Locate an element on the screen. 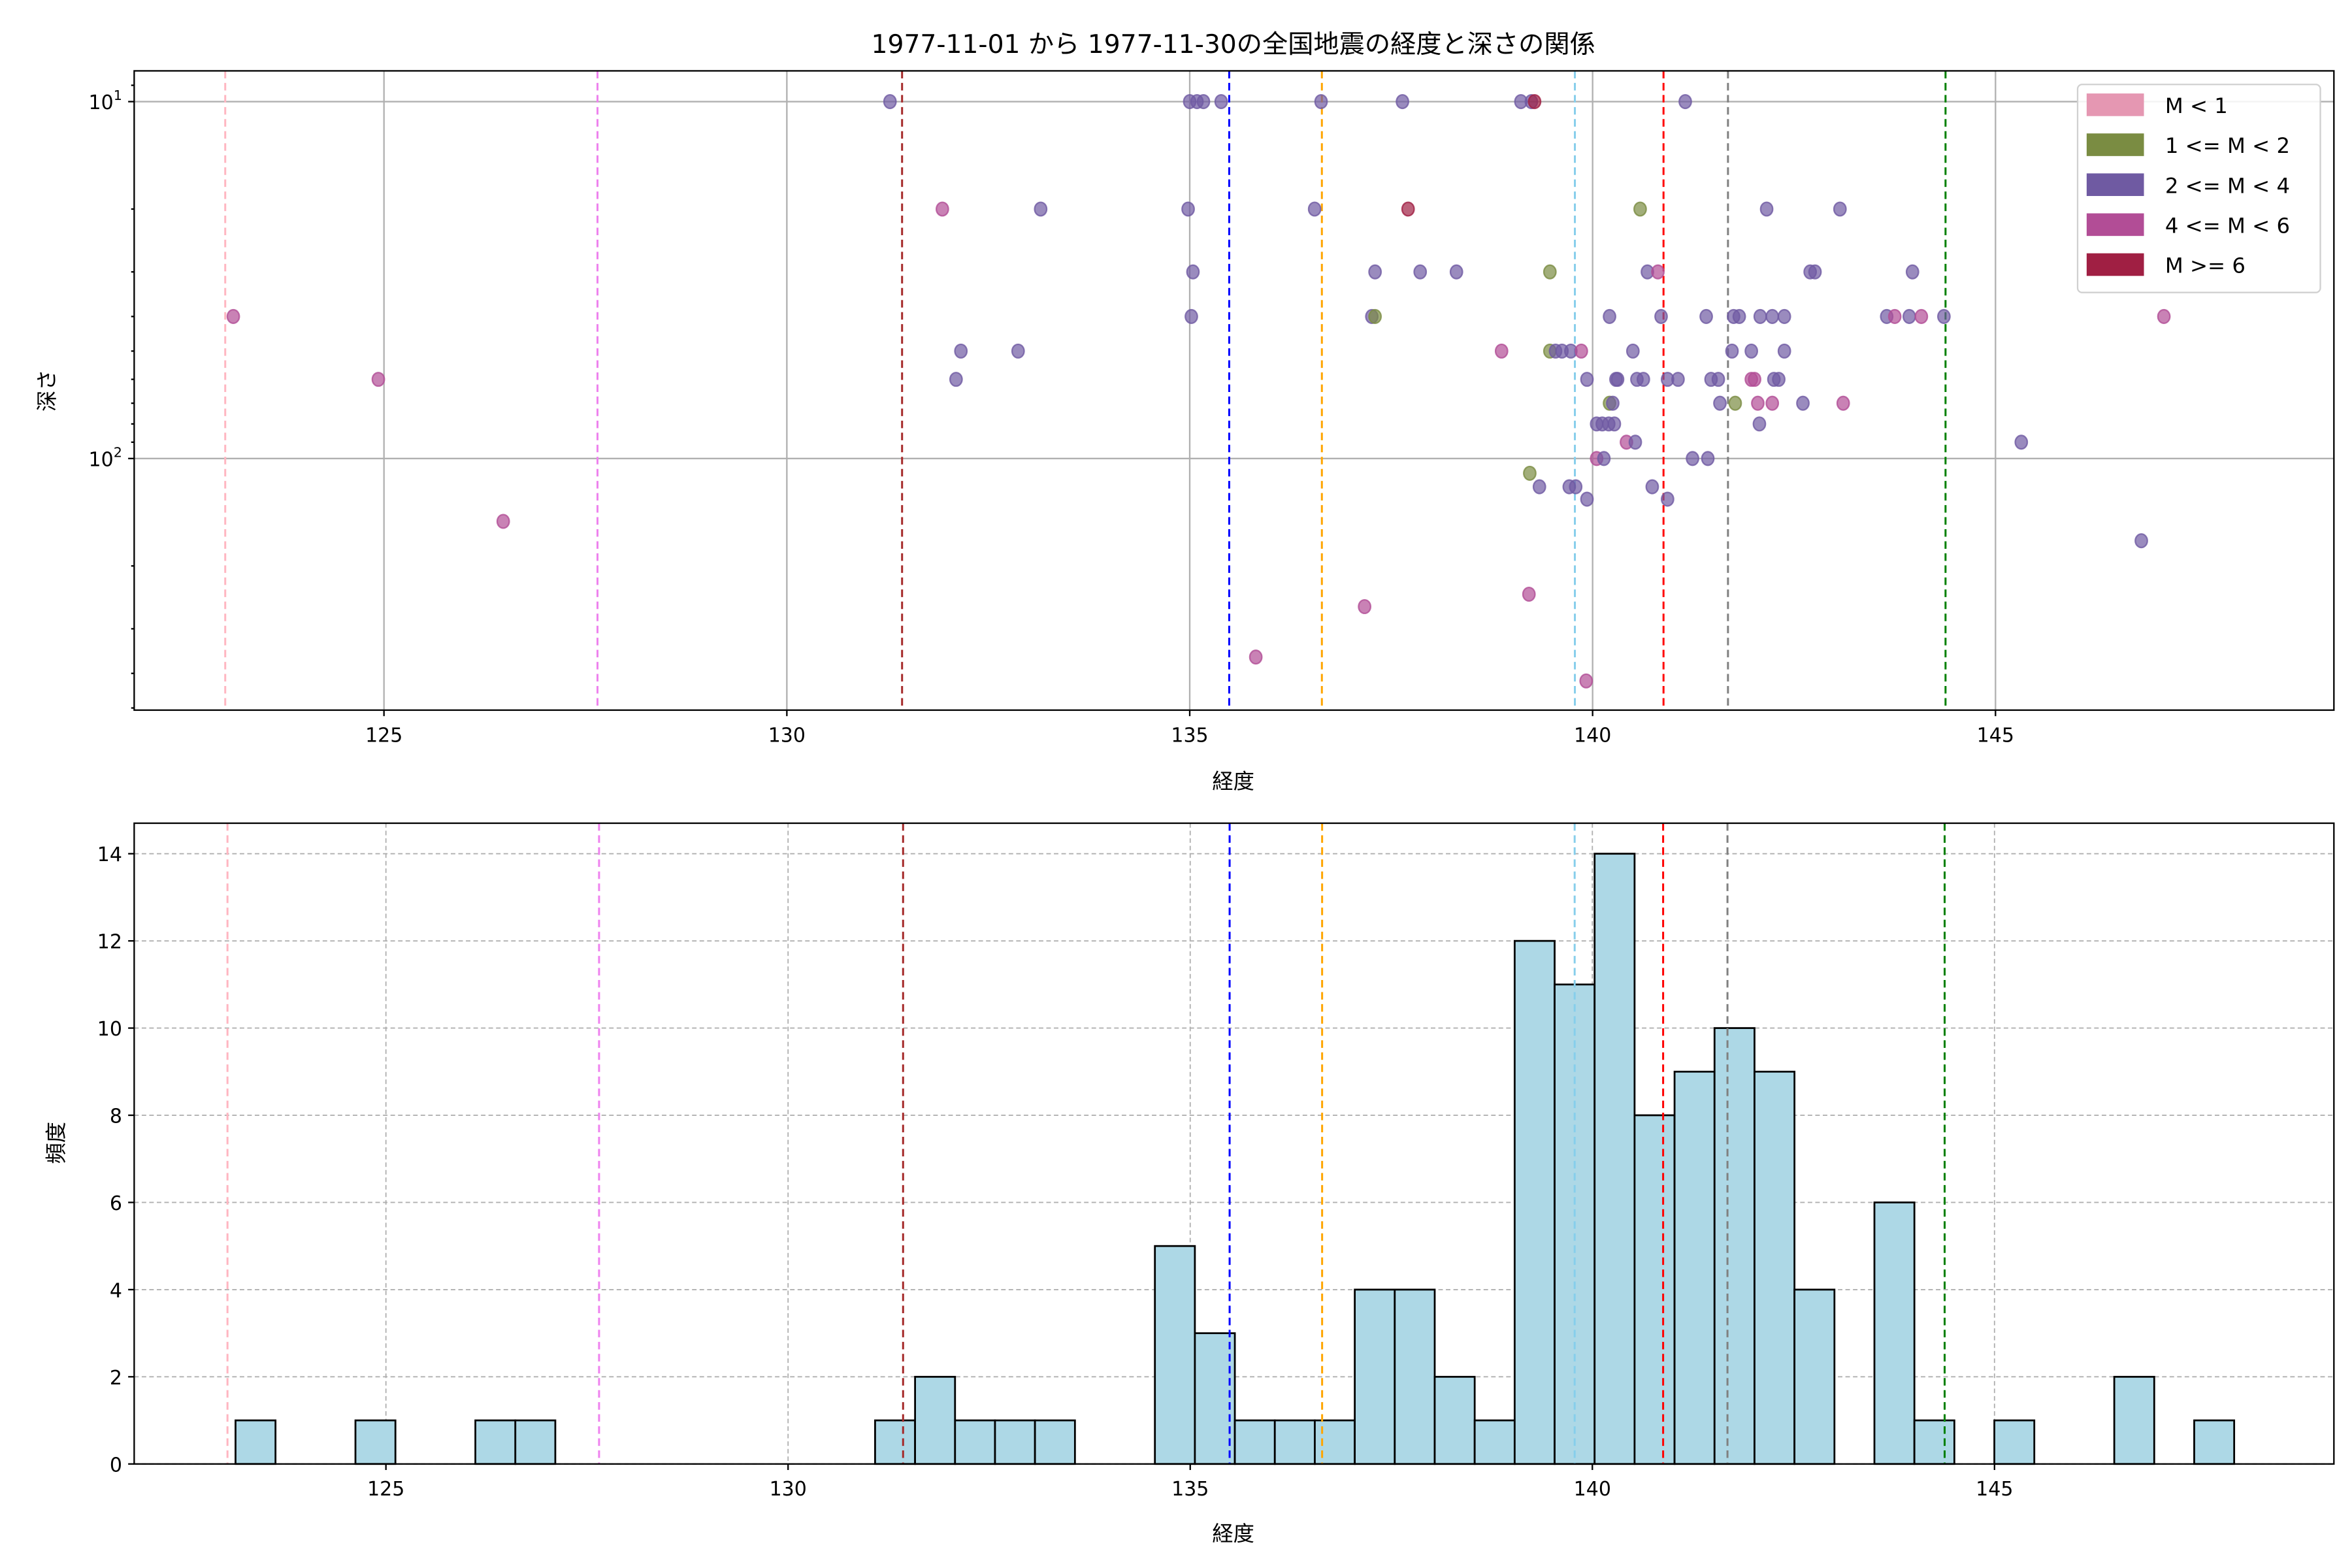  y-tick-label: 6 is located at coordinates (116, 1203).